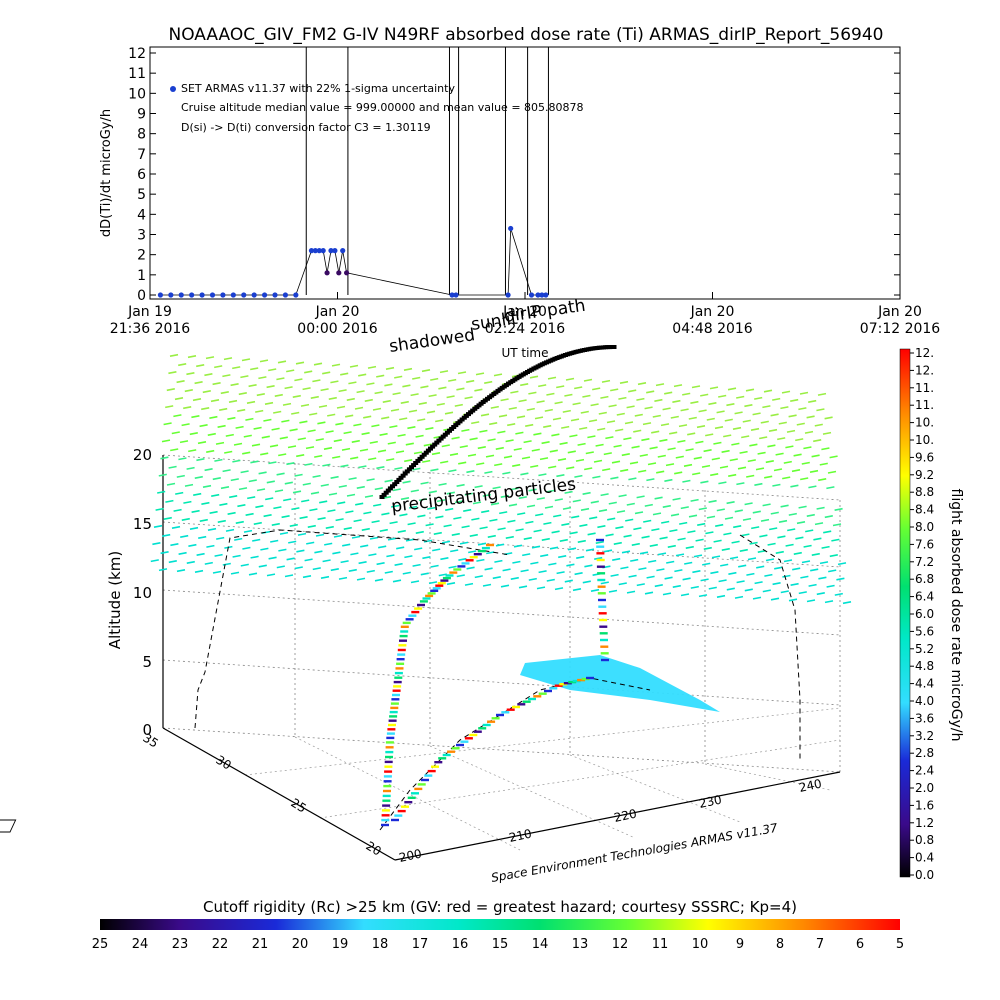 The width and height of the screenshot is (1000, 1000). What do you see at coordinates (460, 944) in the screenshot?
I see `bottom-cb-tick-label: 16` at bounding box center [460, 944].